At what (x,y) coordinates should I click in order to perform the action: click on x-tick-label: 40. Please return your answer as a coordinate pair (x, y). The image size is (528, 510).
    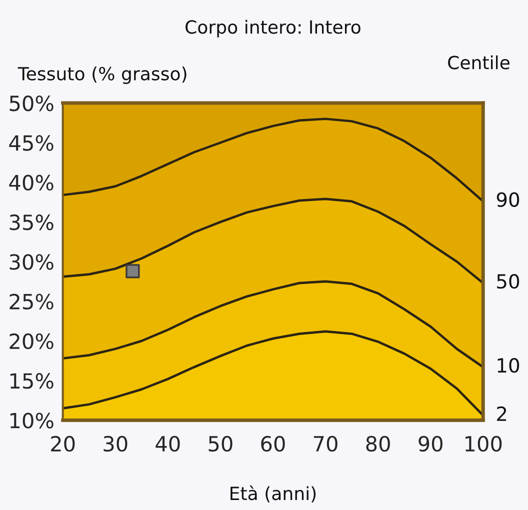
    Looking at the image, I should click on (168, 444).